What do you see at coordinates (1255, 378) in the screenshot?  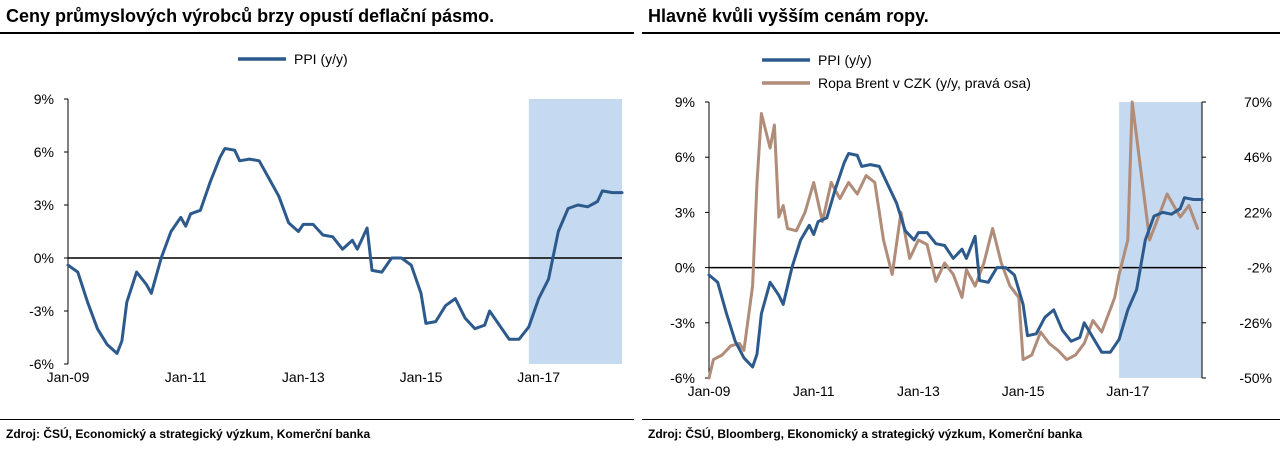 I see `y2-tick-label: -50%` at bounding box center [1255, 378].